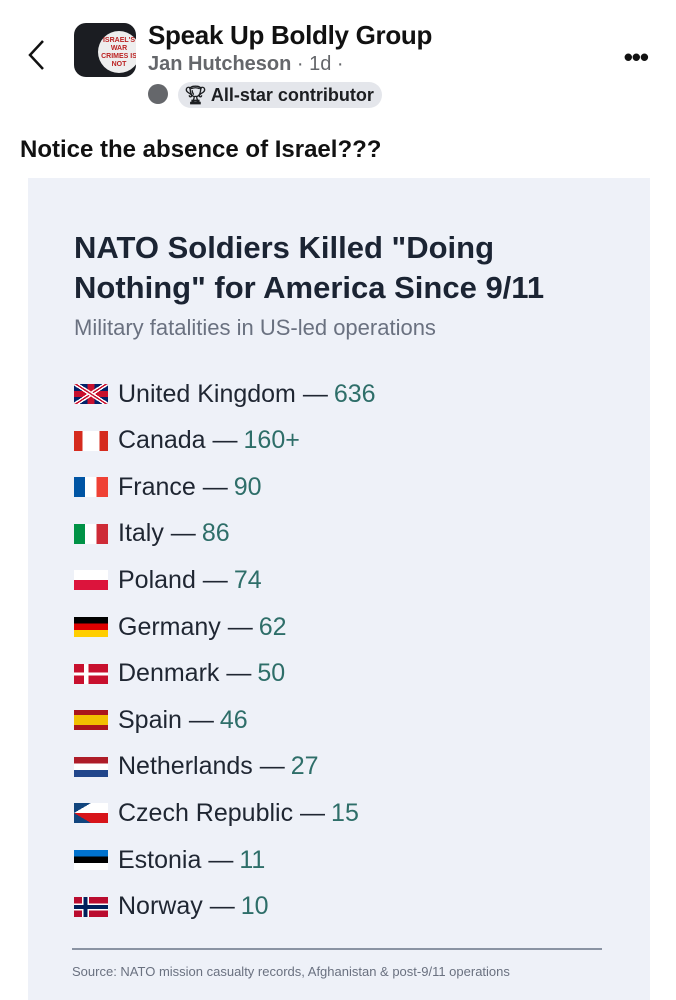 Image resolution: width=676 pixels, height=1000 pixels. What do you see at coordinates (141, 533) in the screenshot?
I see `country-name: Italy` at bounding box center [141, 533].